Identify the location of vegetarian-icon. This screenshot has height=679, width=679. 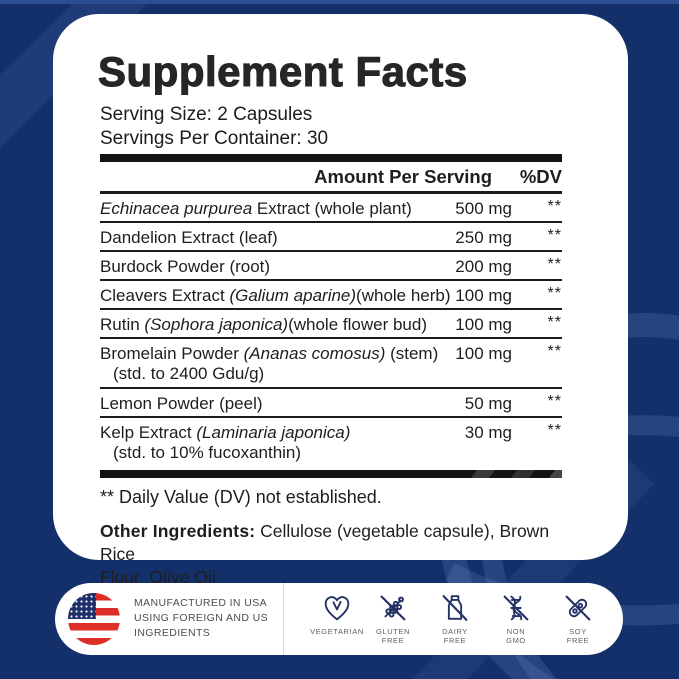
(337, 608).